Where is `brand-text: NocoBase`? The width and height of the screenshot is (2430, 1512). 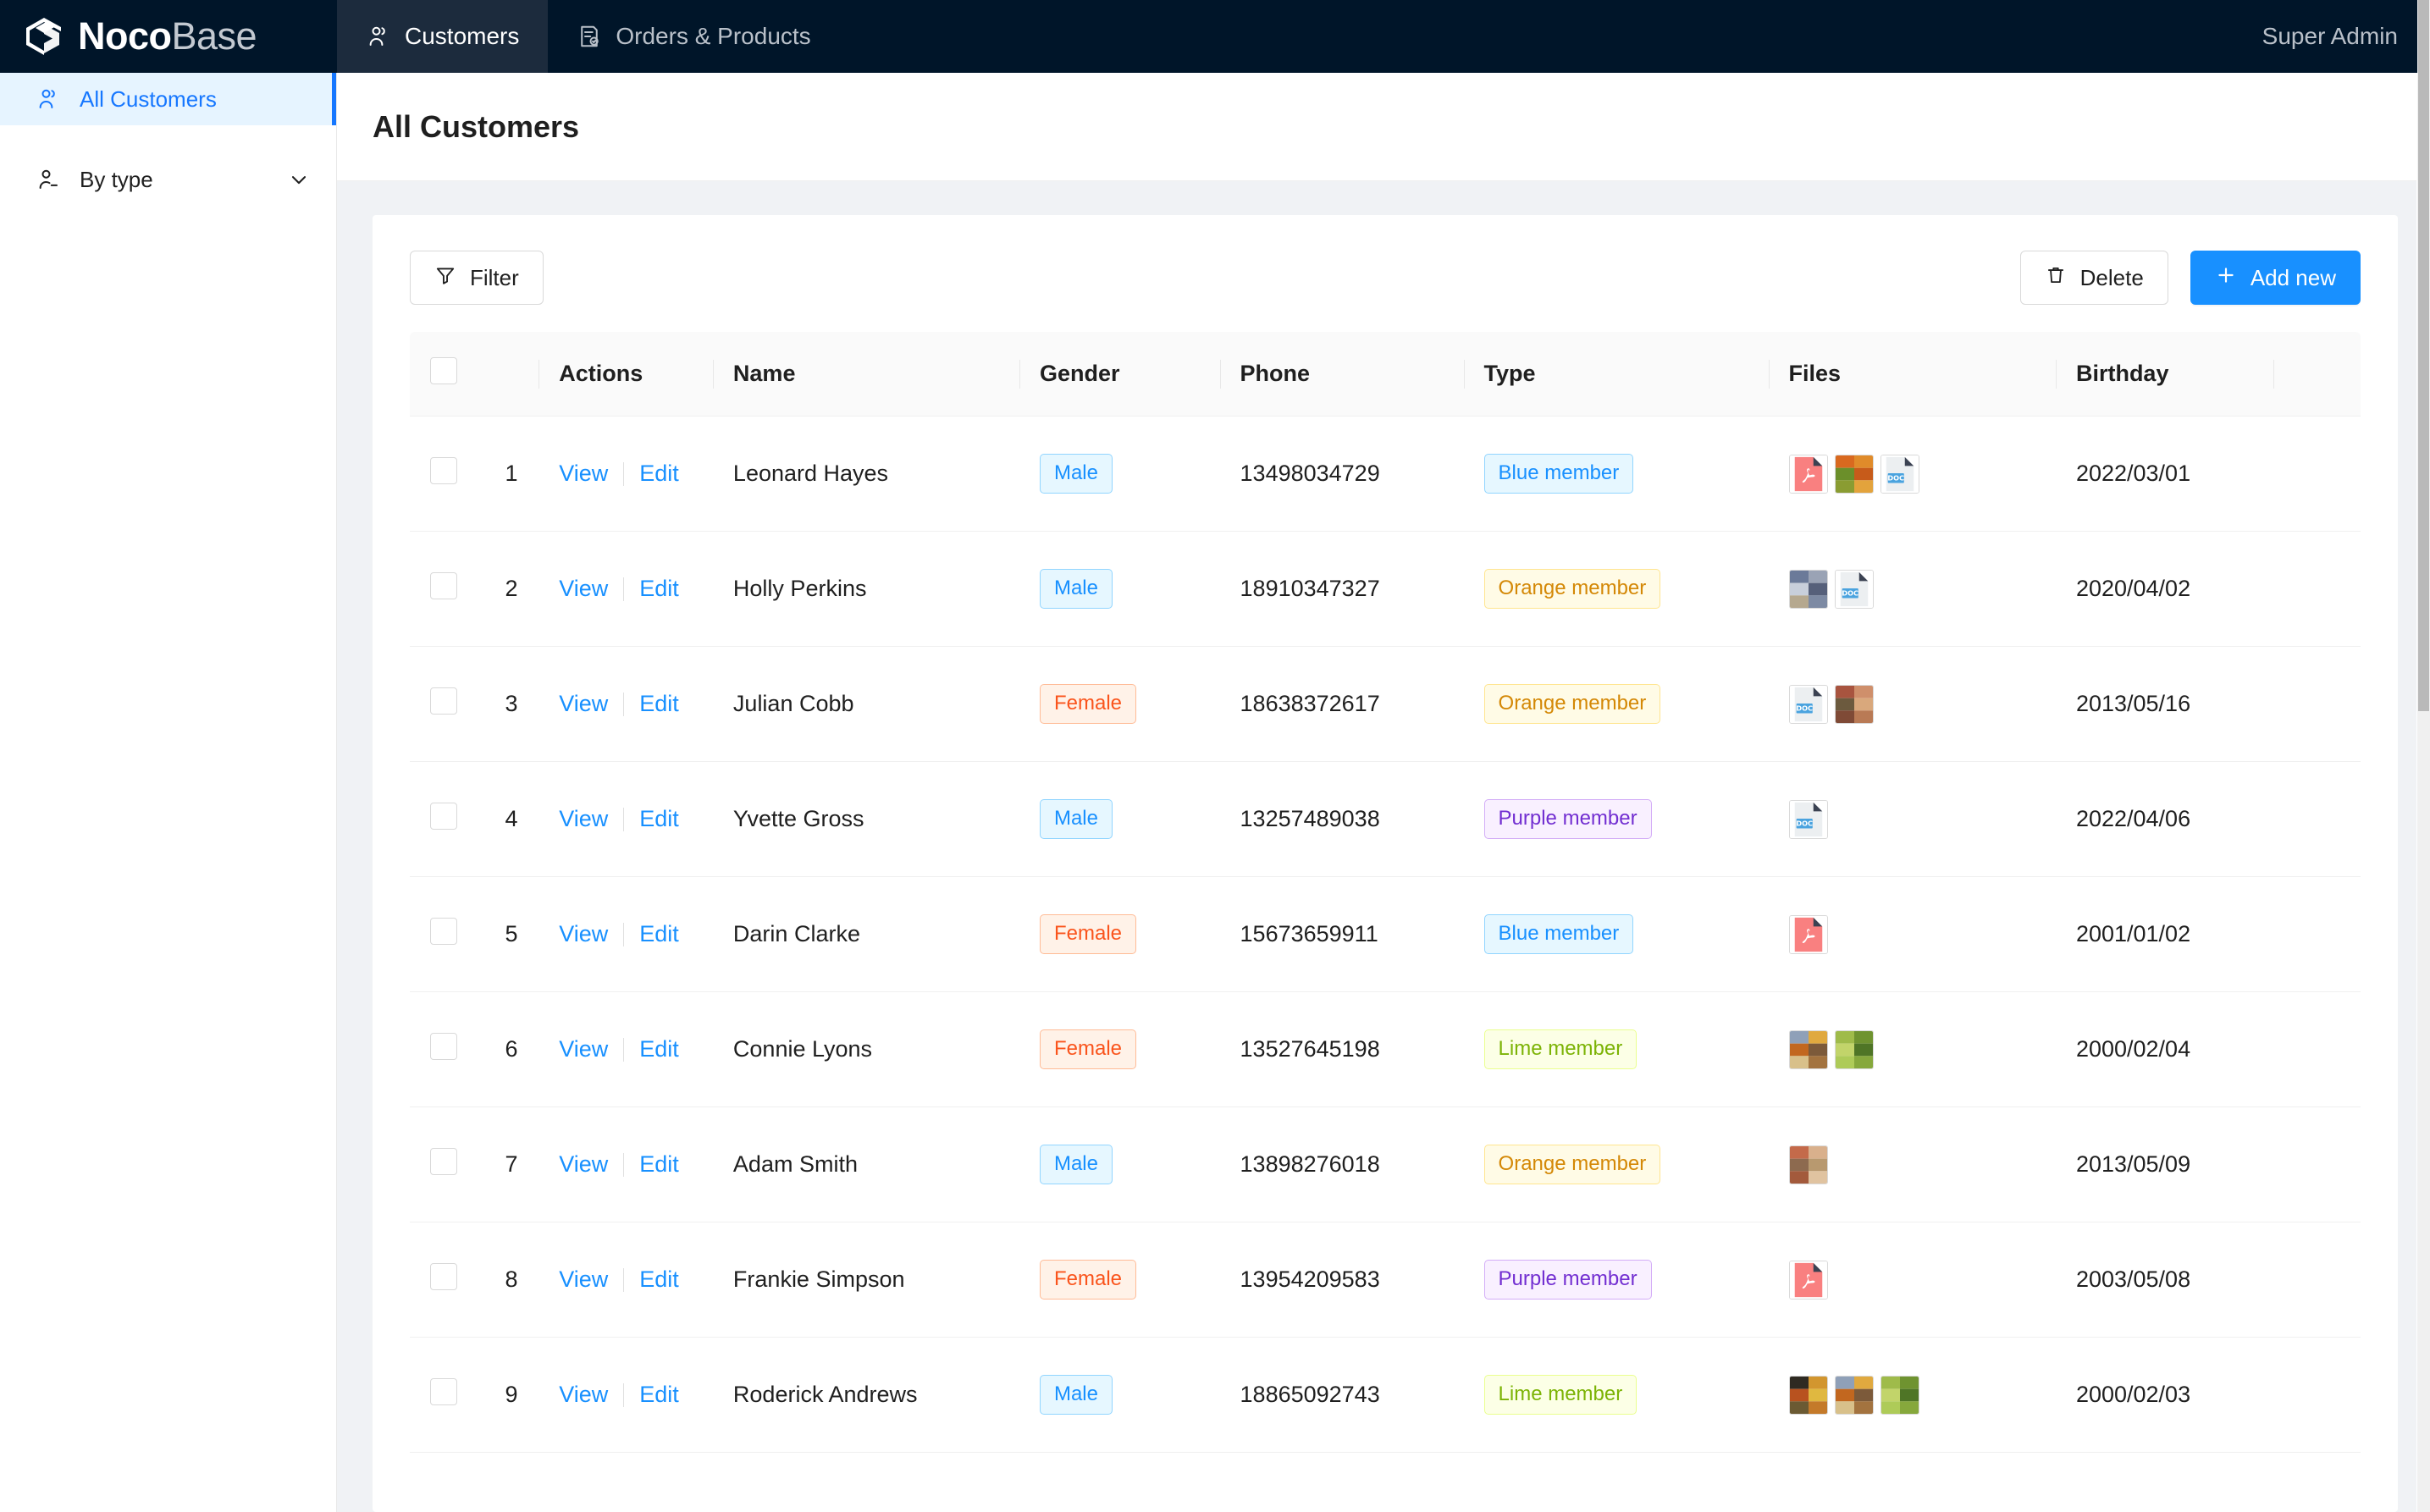
brand-text: NocoBase is located at coordinates (167, 36).